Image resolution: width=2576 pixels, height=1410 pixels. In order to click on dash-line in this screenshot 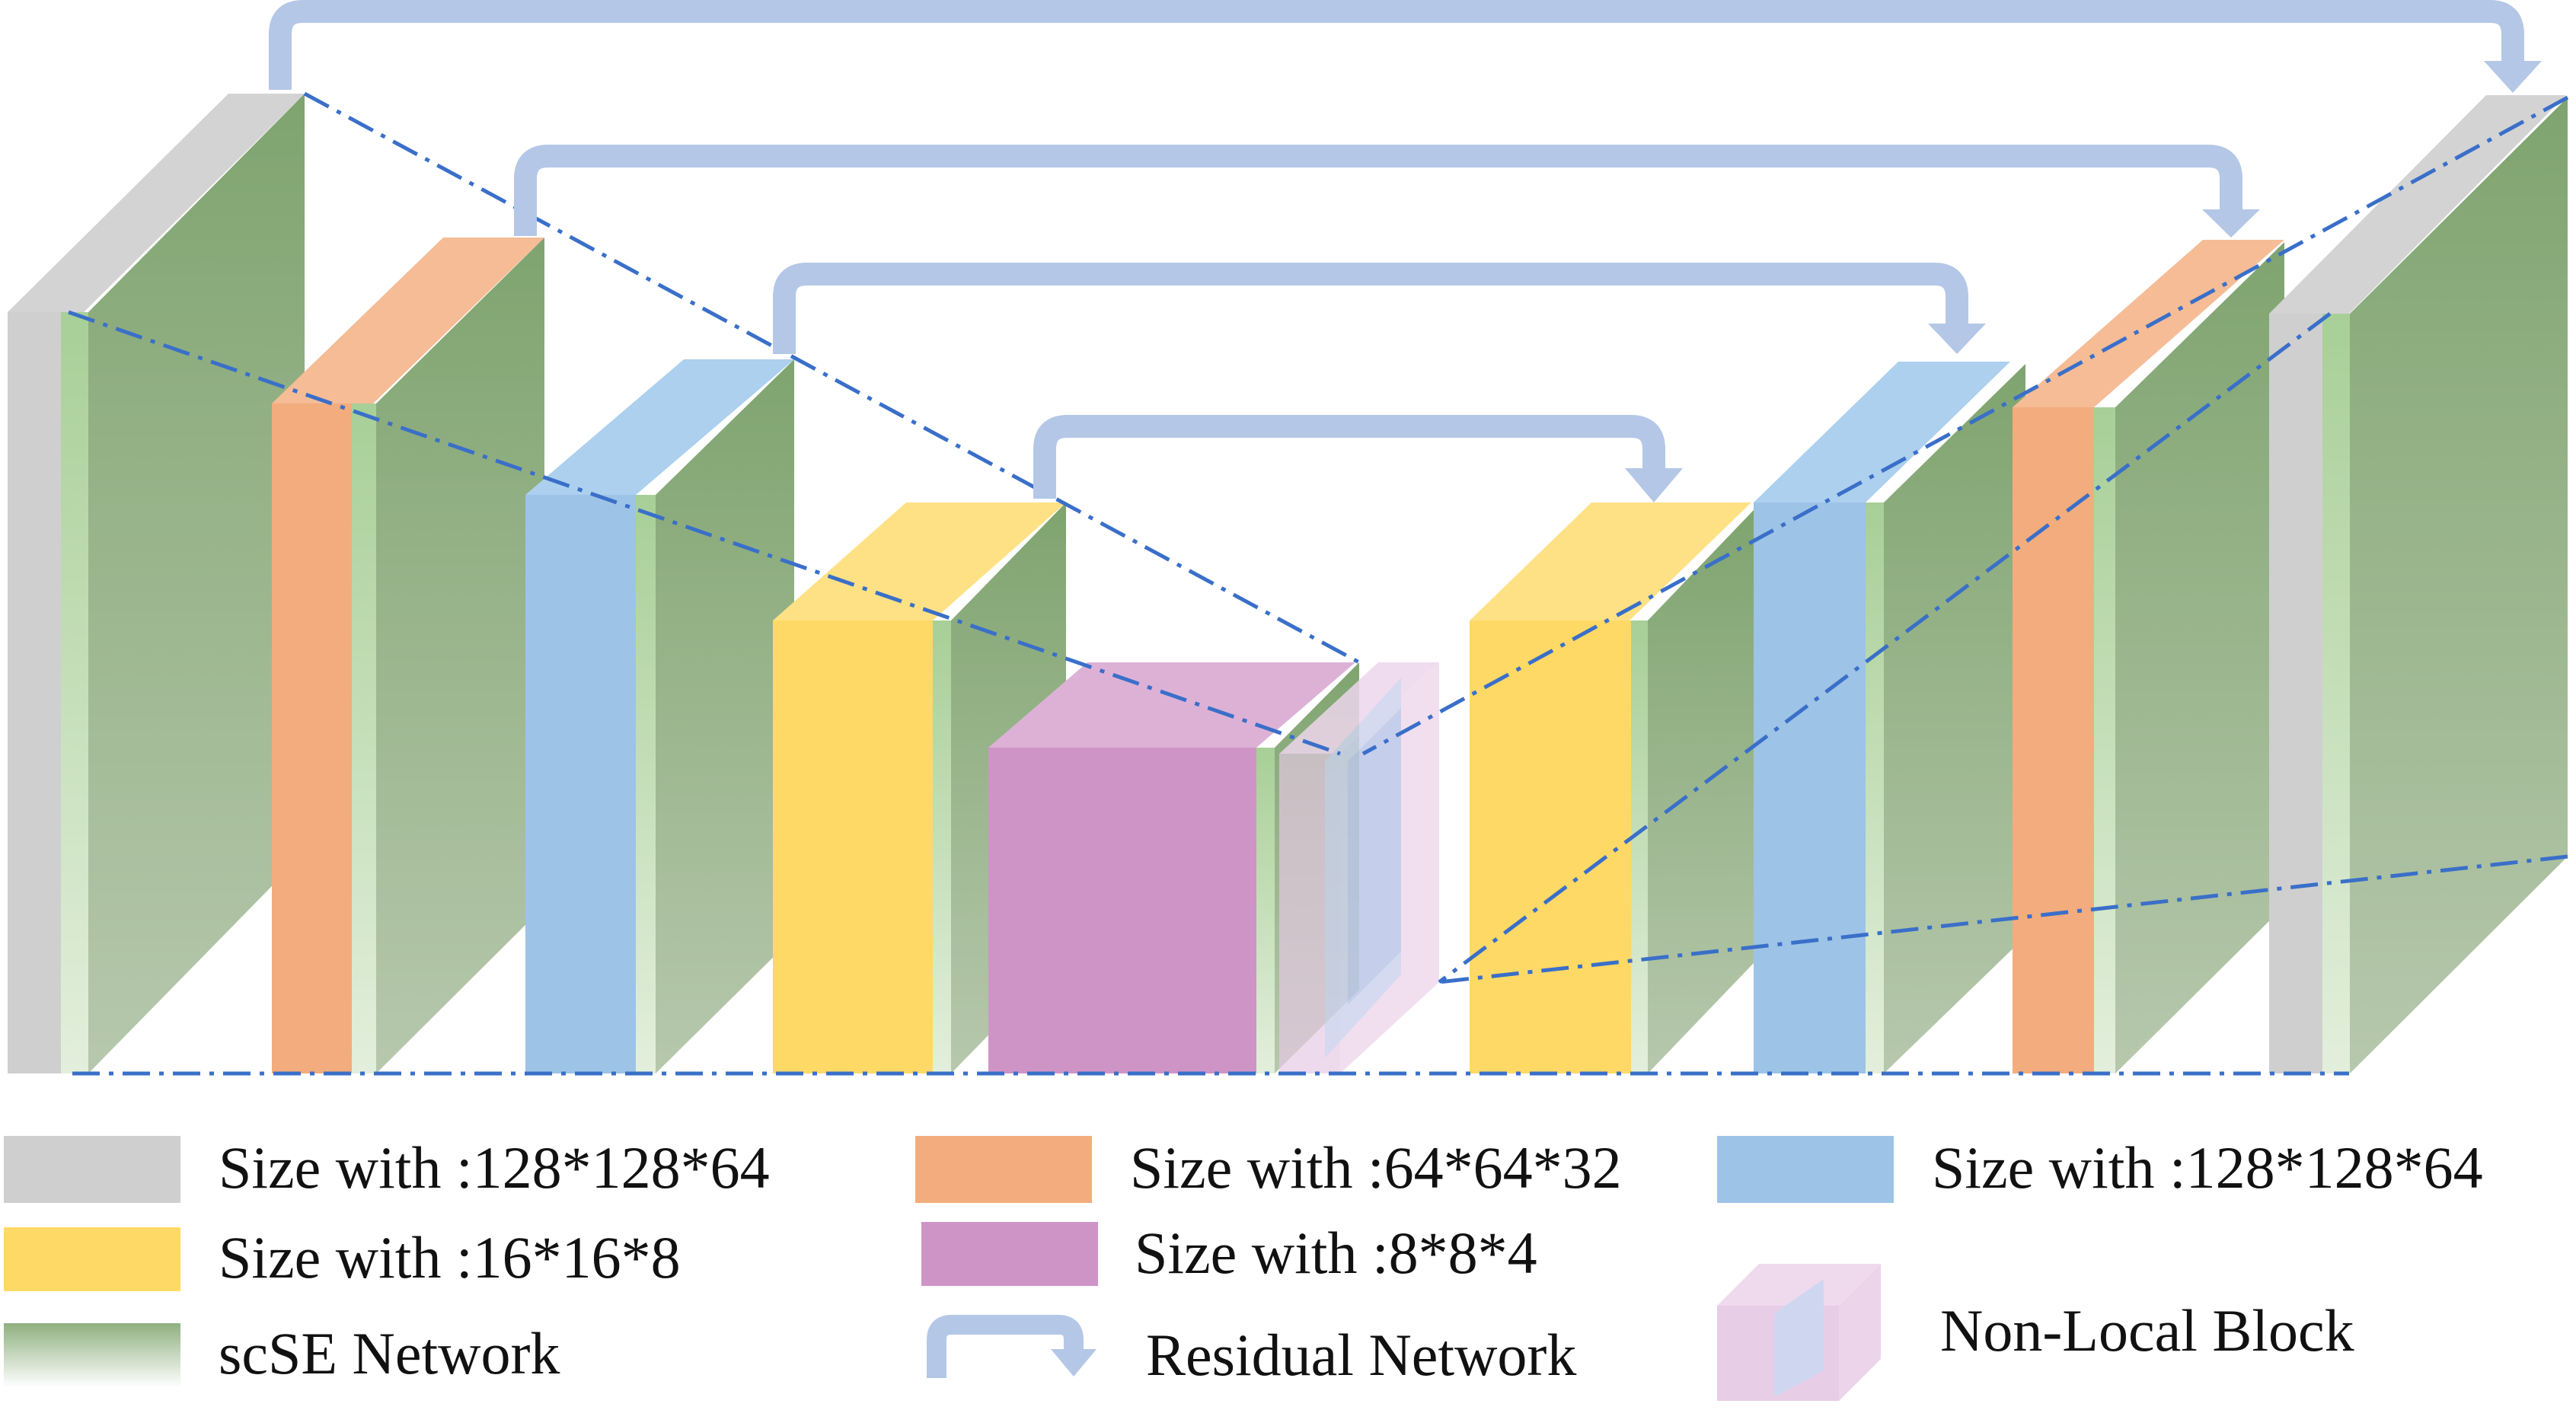, I will do `click(2003, 919)`.